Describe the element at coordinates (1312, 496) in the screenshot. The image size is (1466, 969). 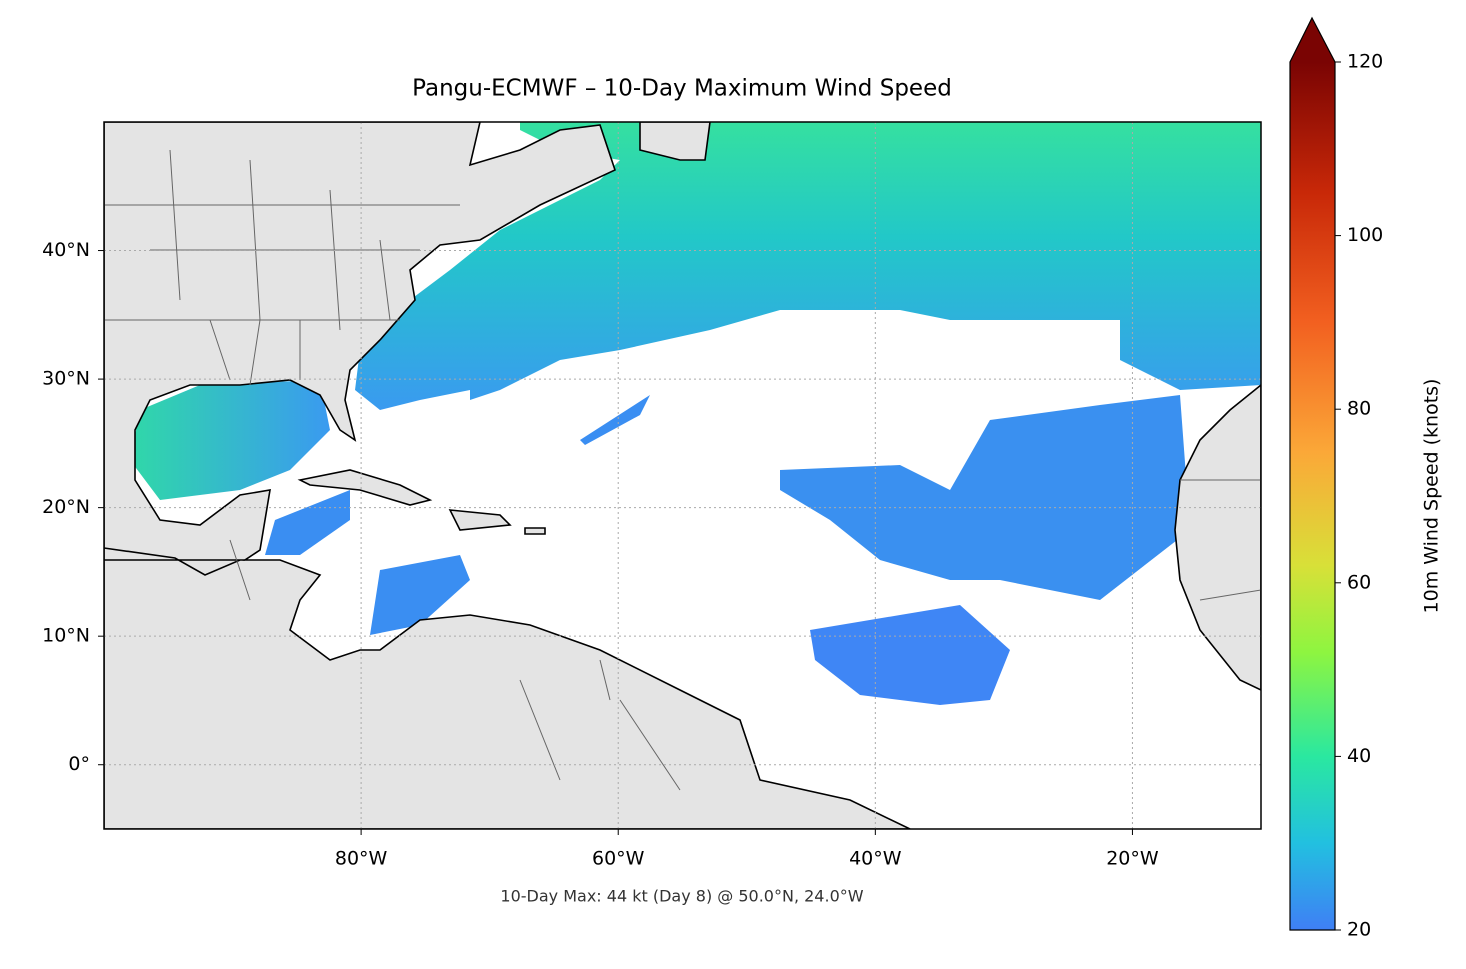
I see `colorbar` at that location.